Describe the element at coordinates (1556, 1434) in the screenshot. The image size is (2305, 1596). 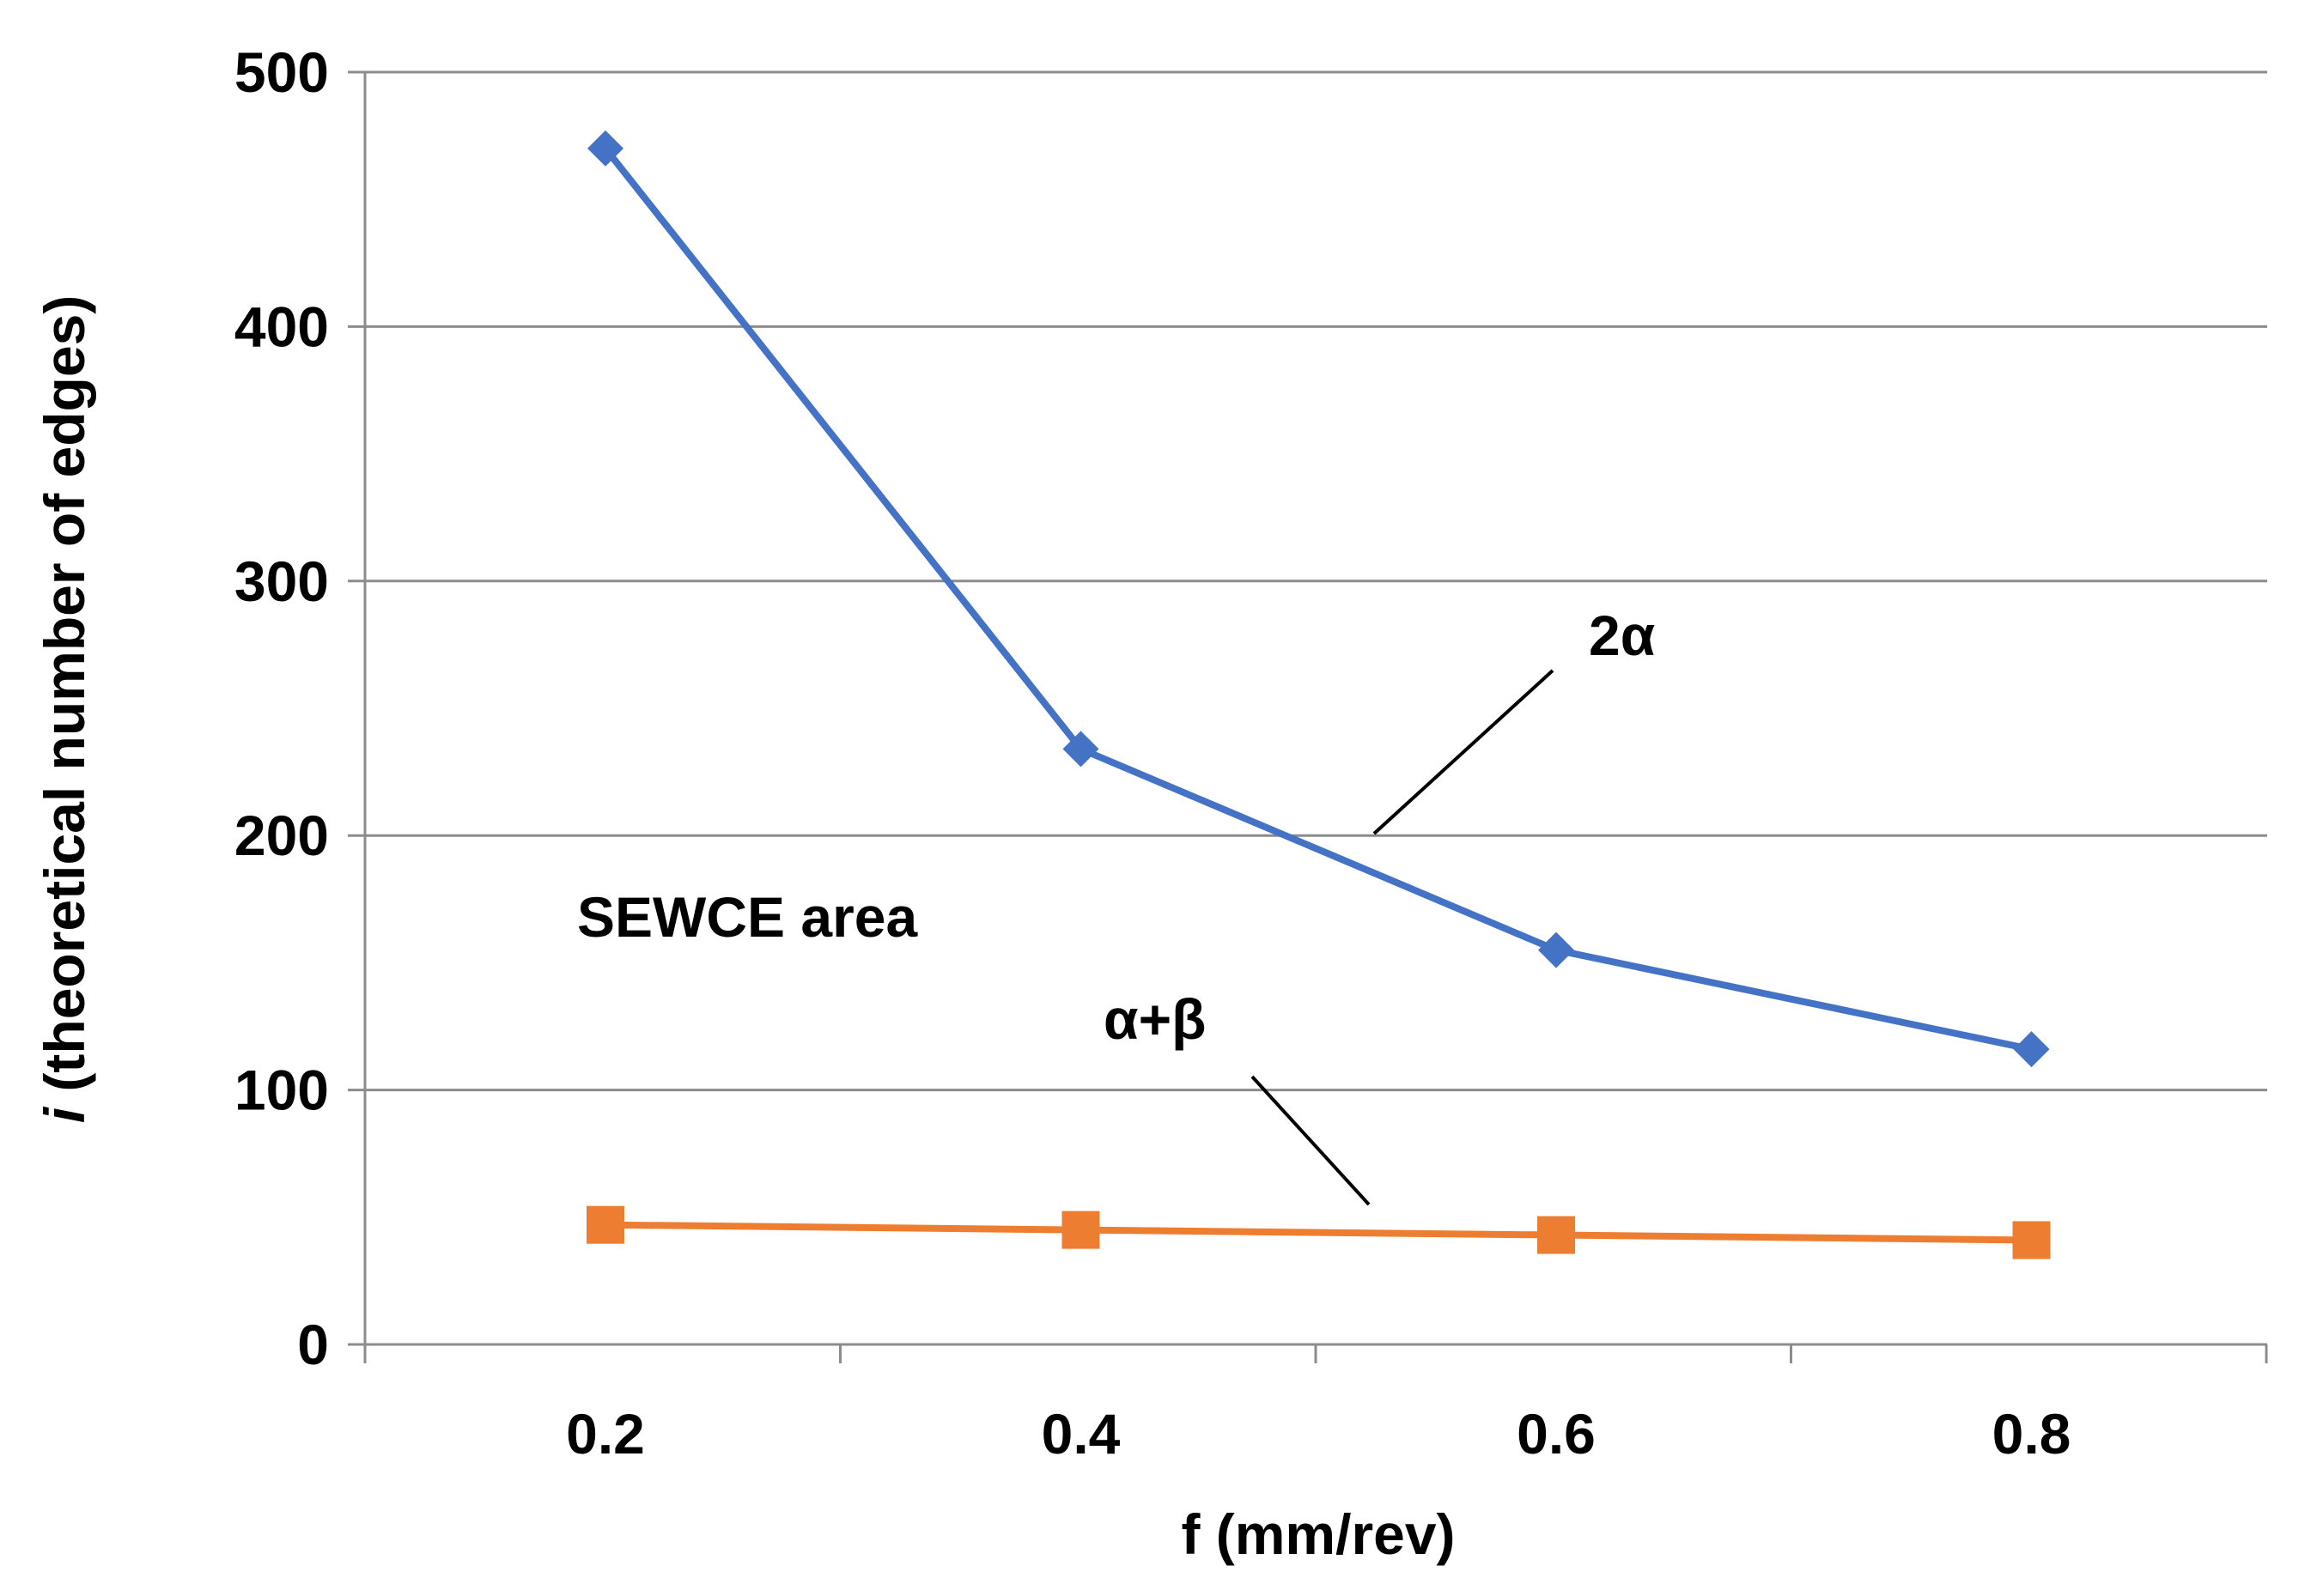
I see `x-tick-label: 0.6` at that location.